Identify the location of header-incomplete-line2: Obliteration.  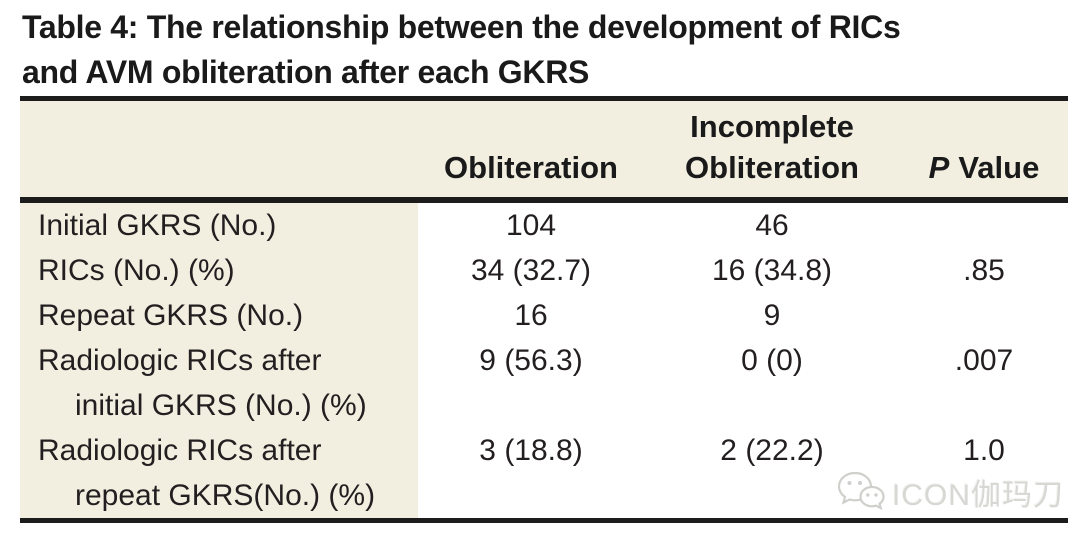
(772, 167).